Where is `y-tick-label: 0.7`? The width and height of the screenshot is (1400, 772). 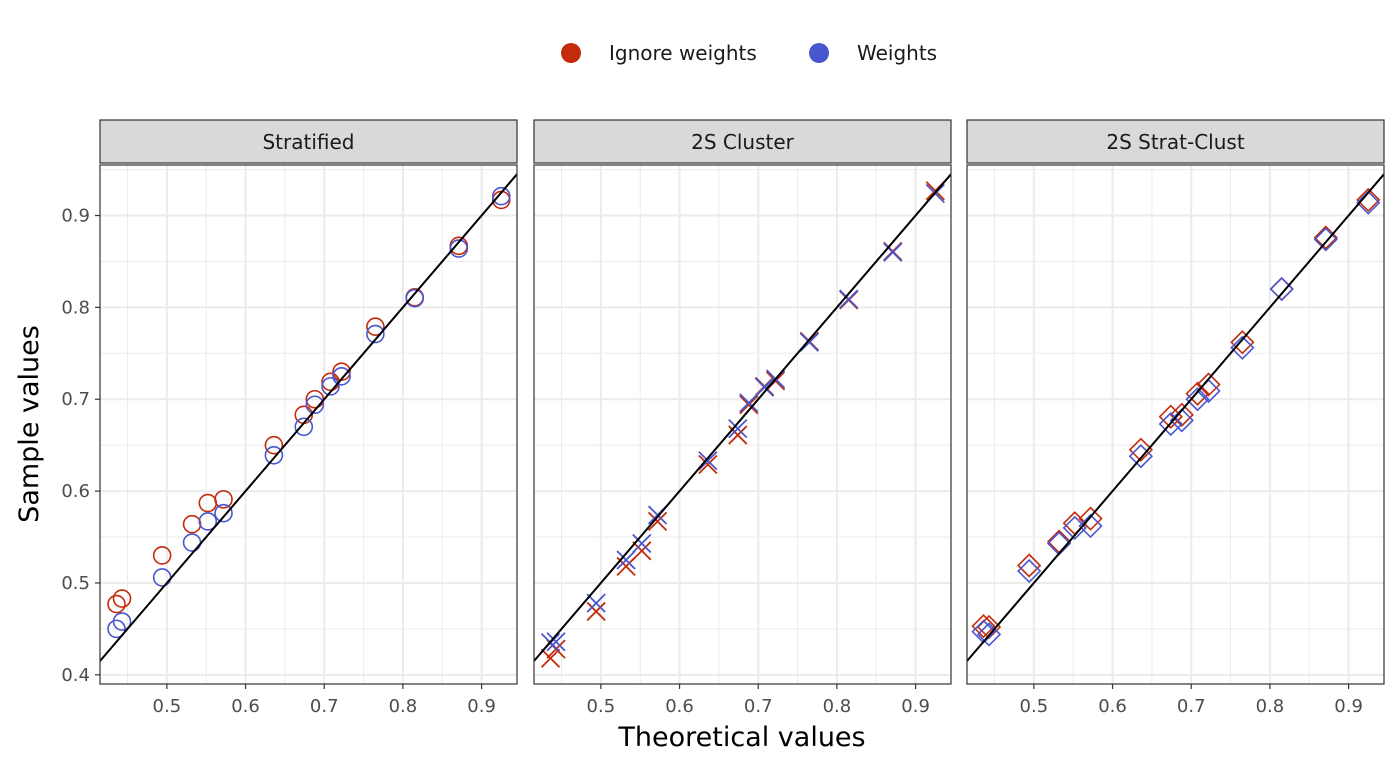
y-tick-label: 0.7 is located at coordinates (75, 399).